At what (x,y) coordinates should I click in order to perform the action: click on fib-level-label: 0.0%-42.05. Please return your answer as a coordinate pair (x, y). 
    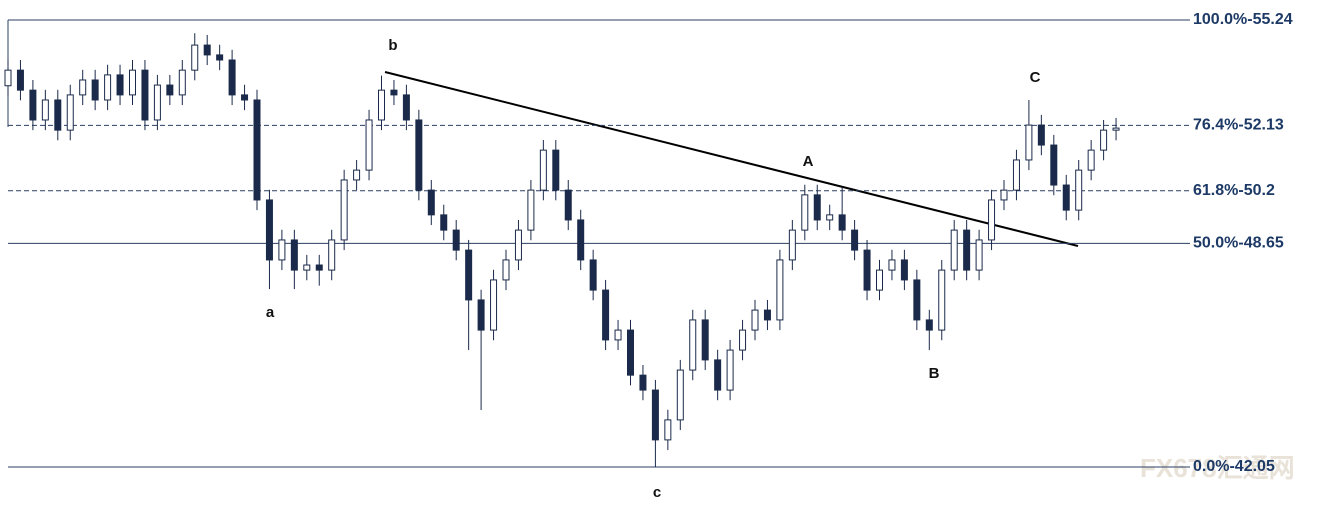
    Looking at the image, I should click on (1234, 466).